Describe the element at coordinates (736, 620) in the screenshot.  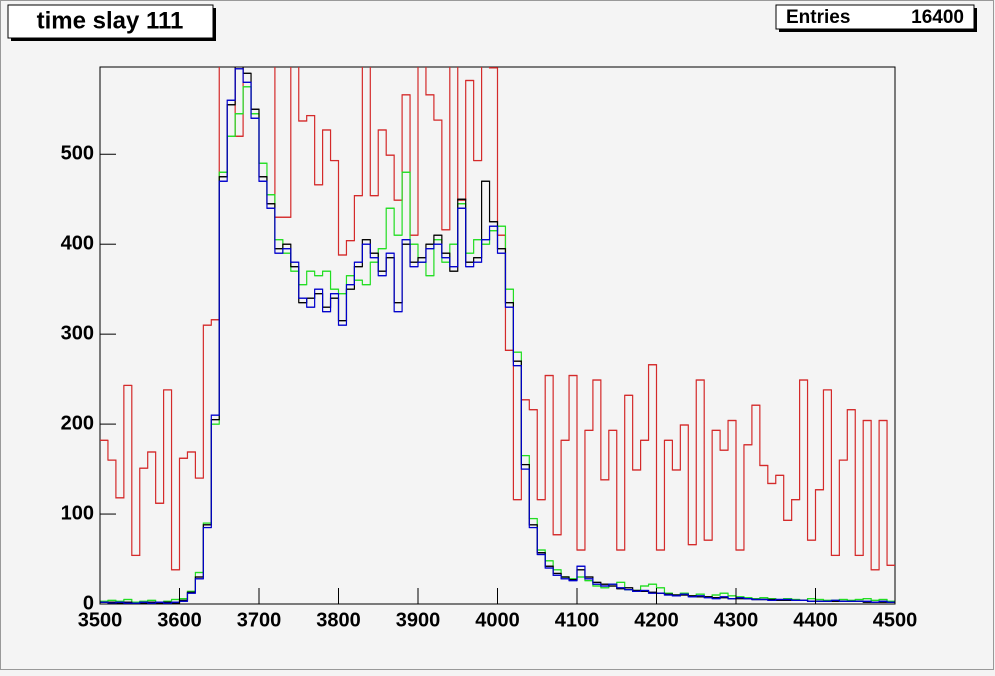
I see `x-tick-label: 4300` at that location.